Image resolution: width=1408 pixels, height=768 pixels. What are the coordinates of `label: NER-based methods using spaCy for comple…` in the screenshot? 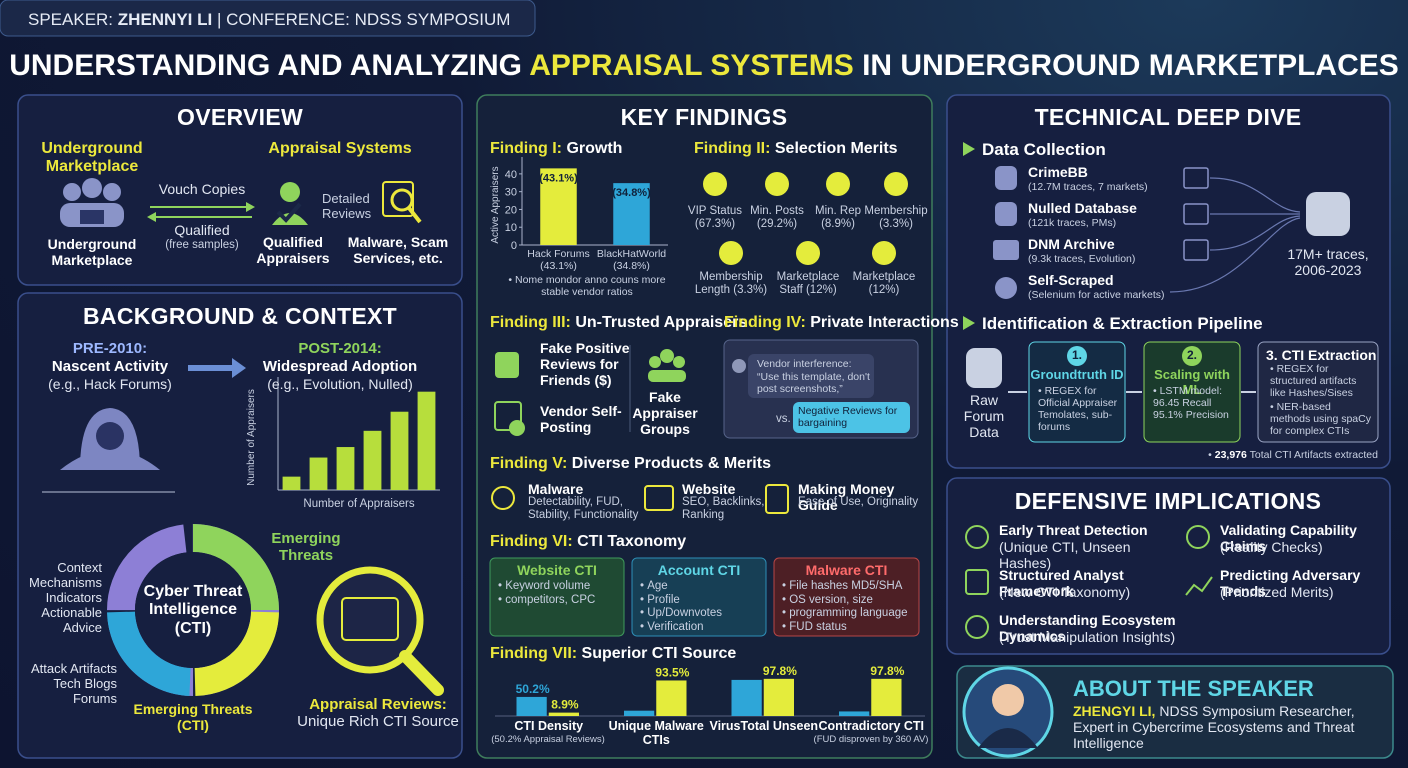 It's located at (1322, 419).